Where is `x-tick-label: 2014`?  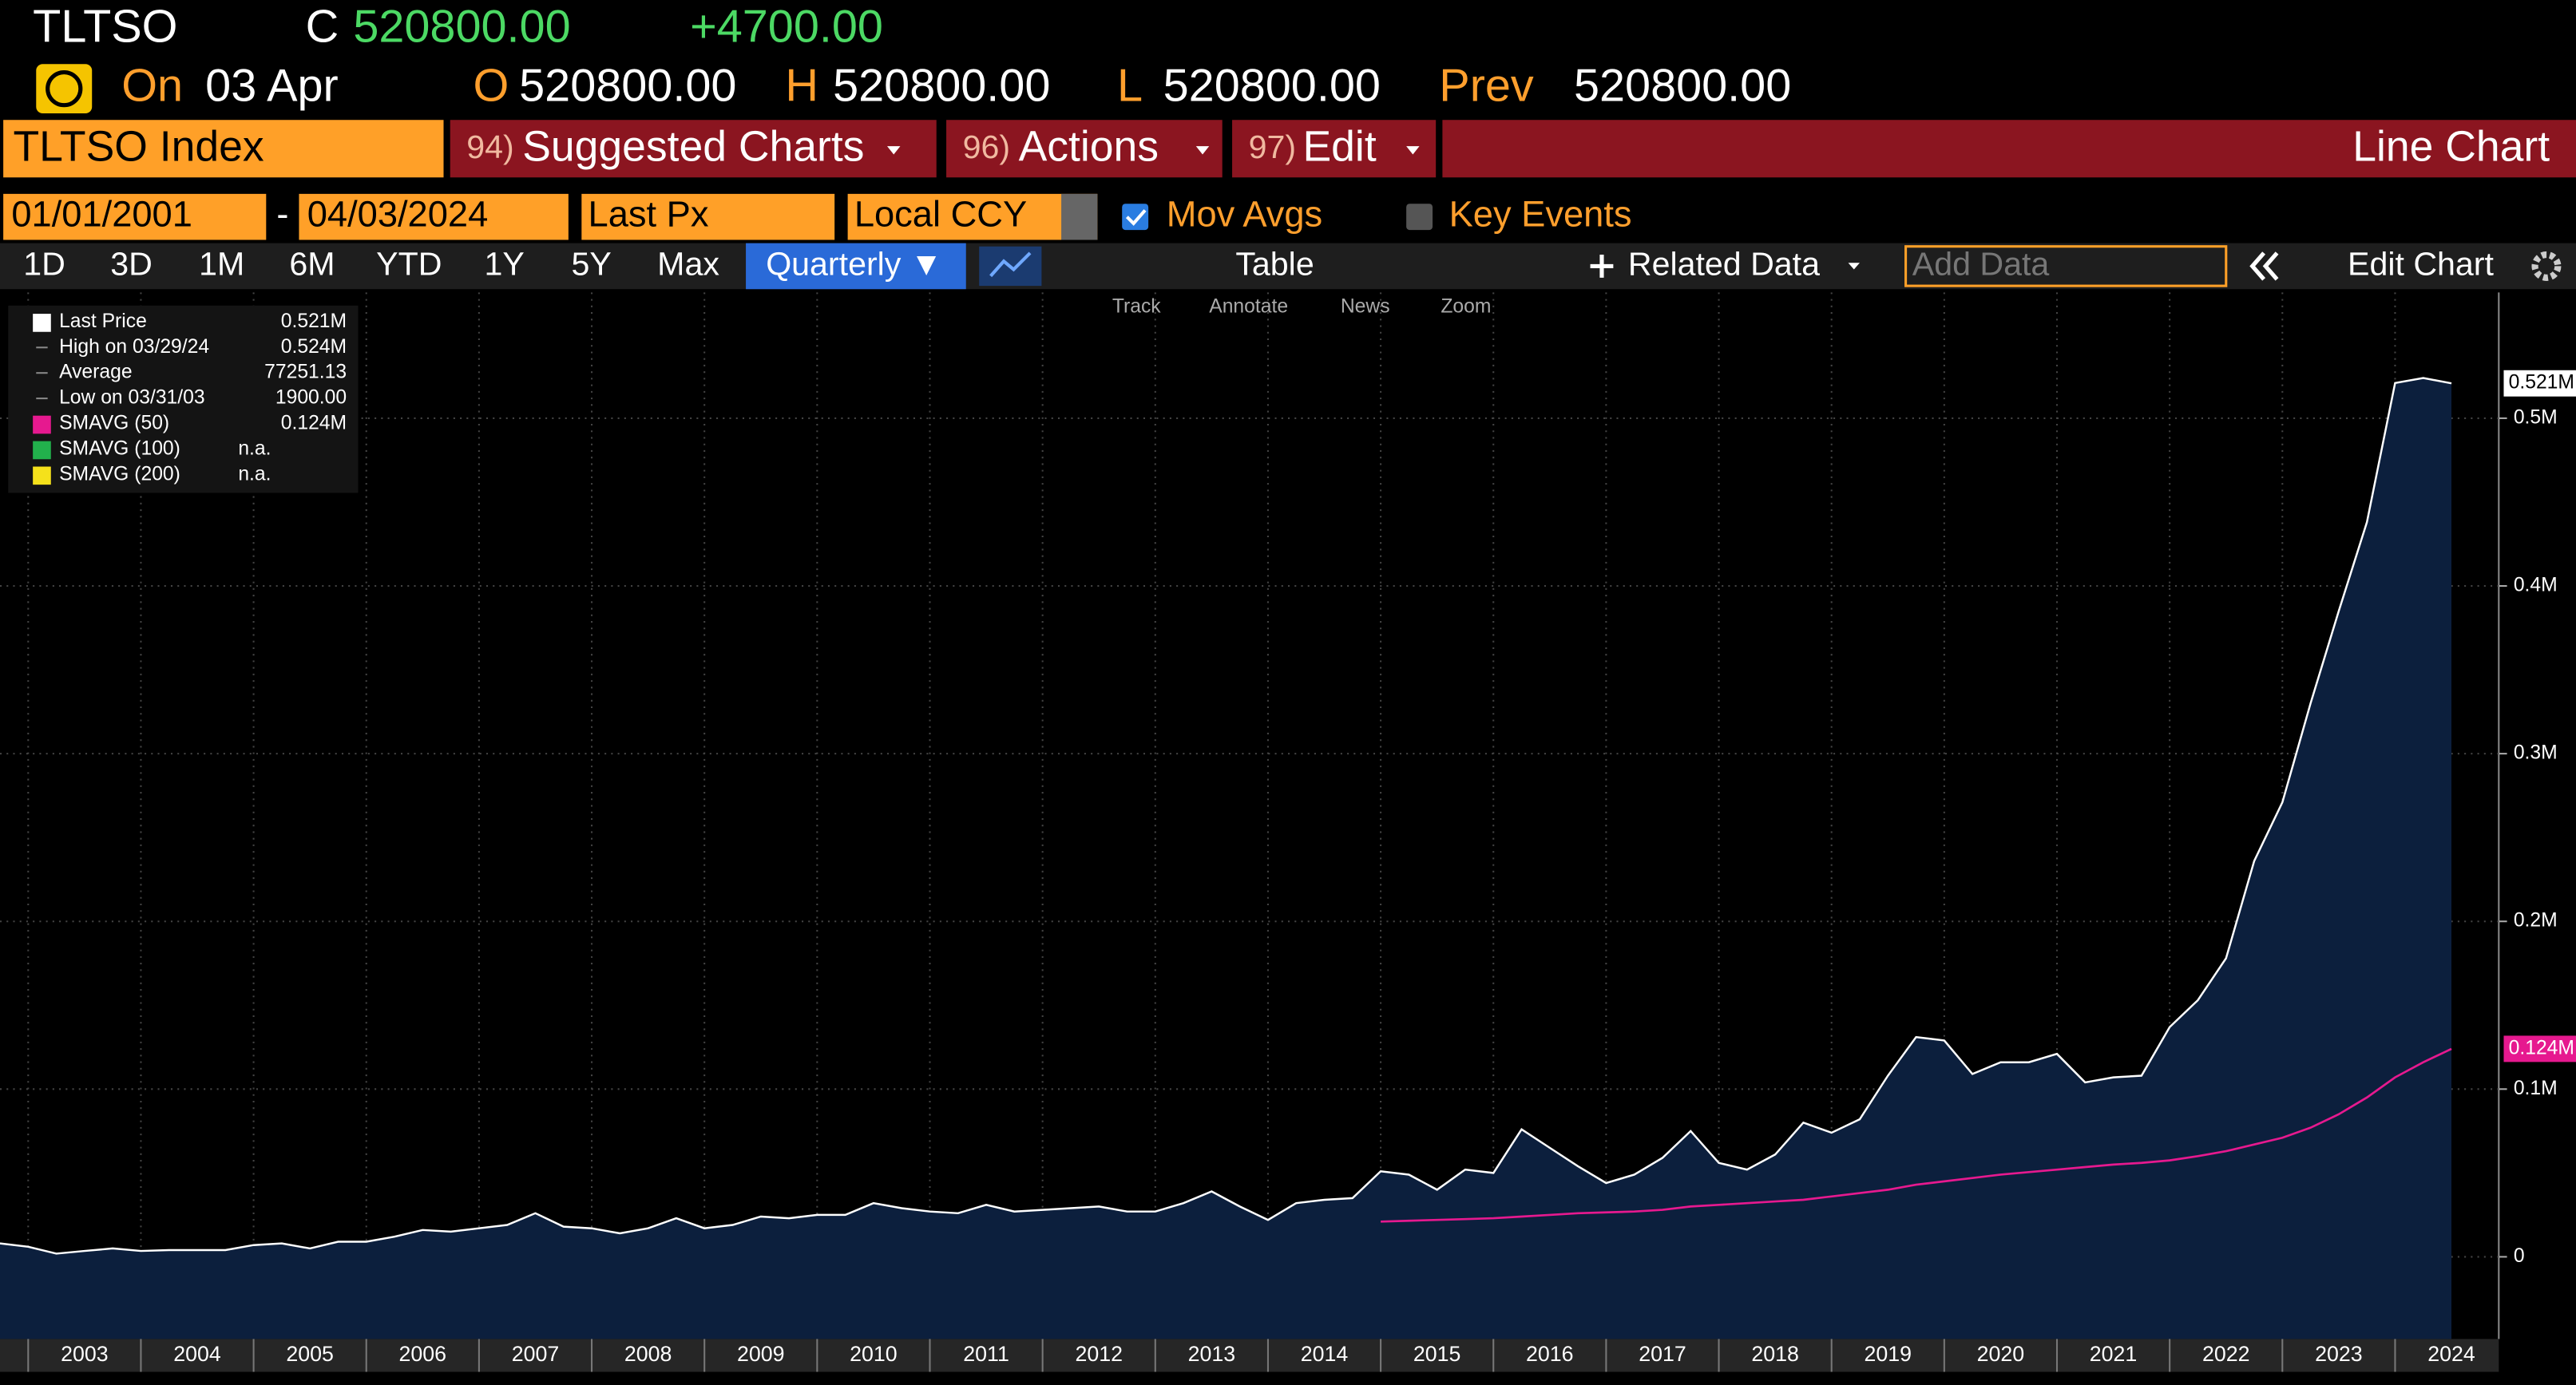
x-tick-label: 2014 is located at coordinates (1325, 1354).